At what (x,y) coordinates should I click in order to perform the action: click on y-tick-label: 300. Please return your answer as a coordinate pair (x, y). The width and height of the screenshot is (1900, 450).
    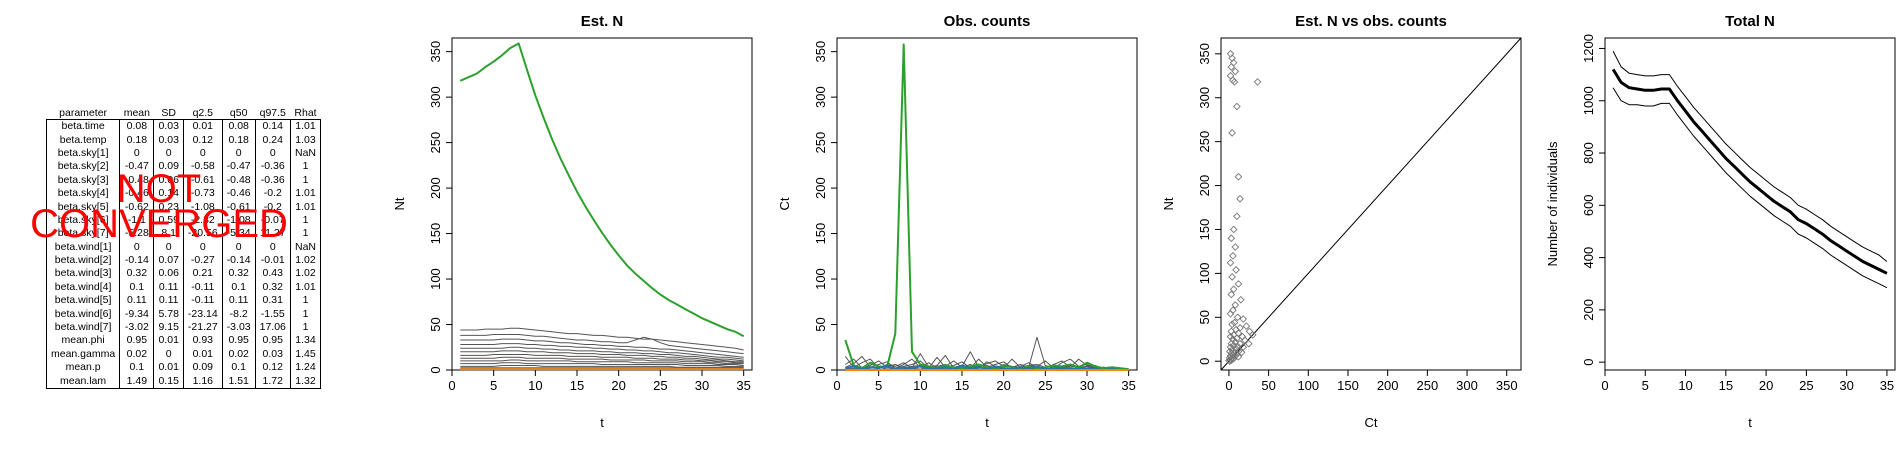
    Looking at the image, I should click on (1204, 98).